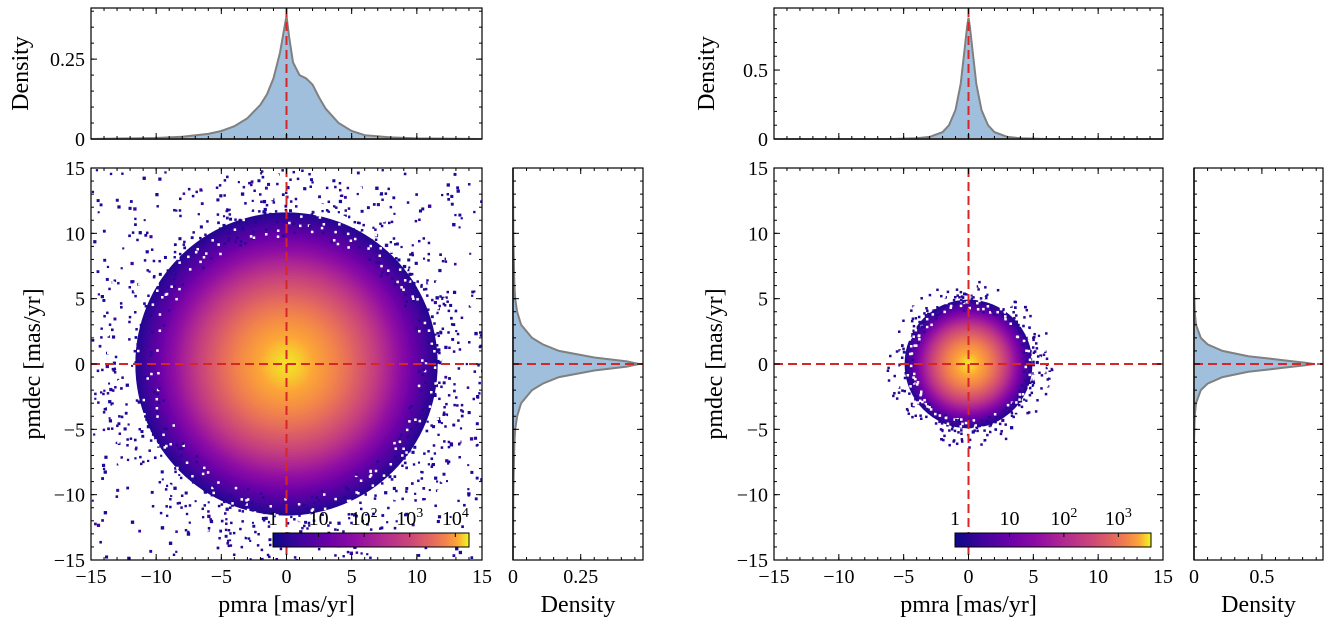  Describe the element at coordinates (371, 540) in the screenshot. I see `left-colorbar-bar` at that location.